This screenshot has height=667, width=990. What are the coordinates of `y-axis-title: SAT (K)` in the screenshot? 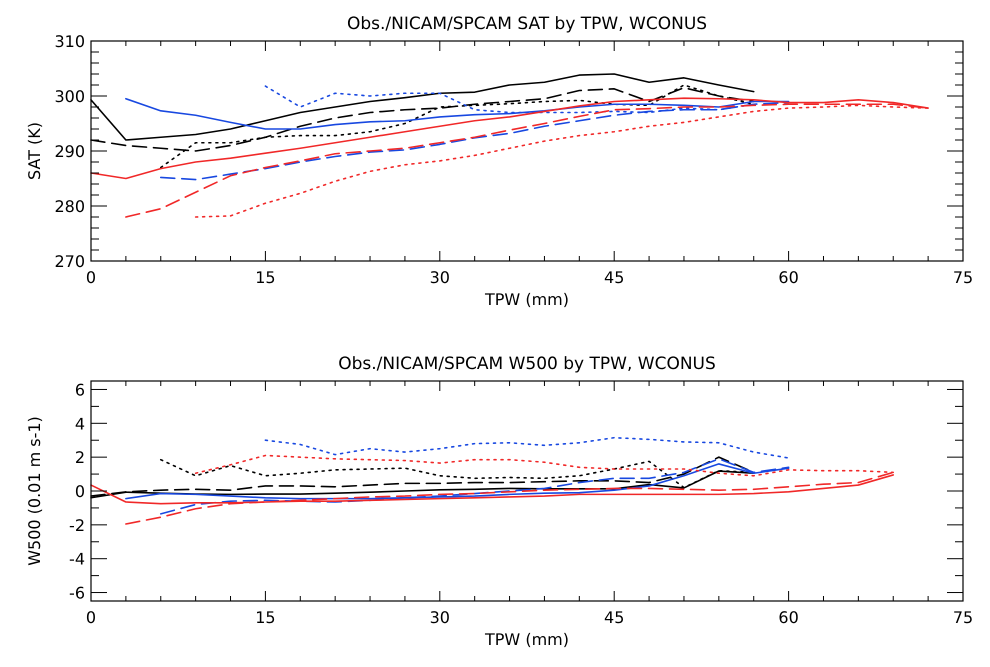 It's located at (34, 151).